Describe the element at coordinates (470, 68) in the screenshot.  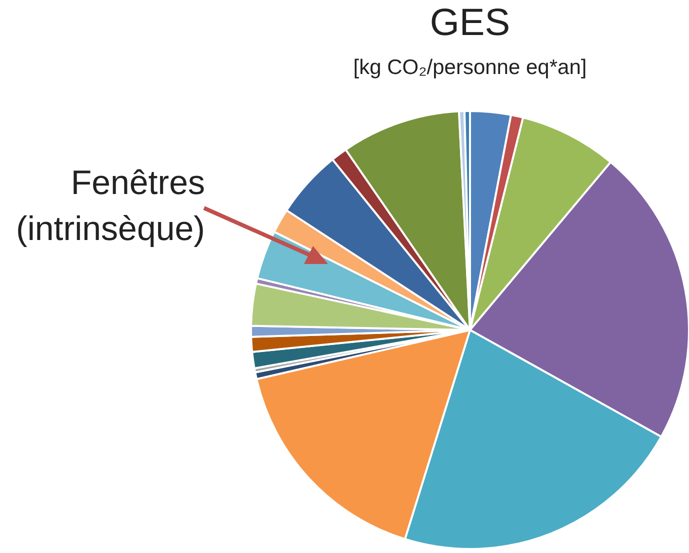
I see `chart-subtitle: [kg CO₂/personne eq*an]` at that location.